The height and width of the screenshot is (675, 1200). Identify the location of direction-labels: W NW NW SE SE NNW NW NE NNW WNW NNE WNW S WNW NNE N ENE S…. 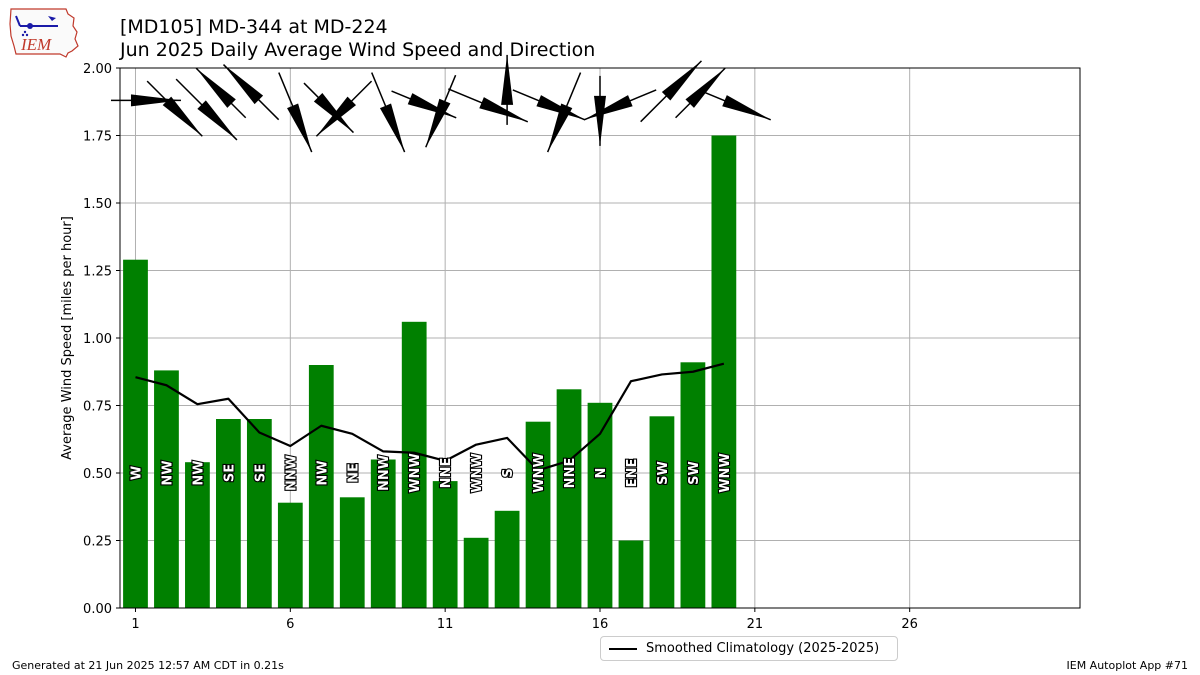
(431, 473).